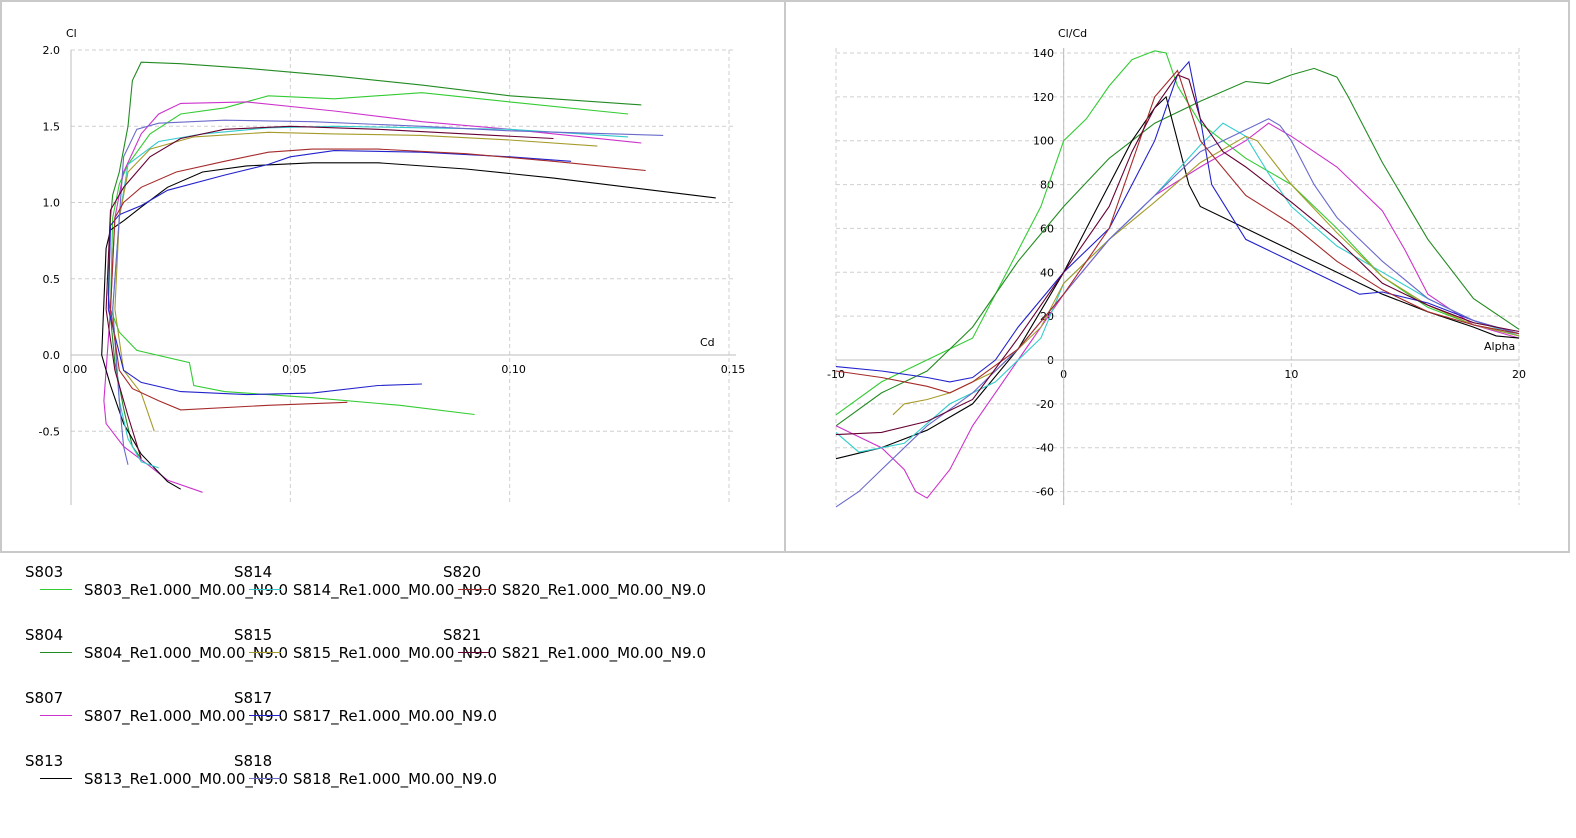  Describe the element at coordinates (1043, 97) in the screenshot. I see `y-tick-label: 120` at that location.